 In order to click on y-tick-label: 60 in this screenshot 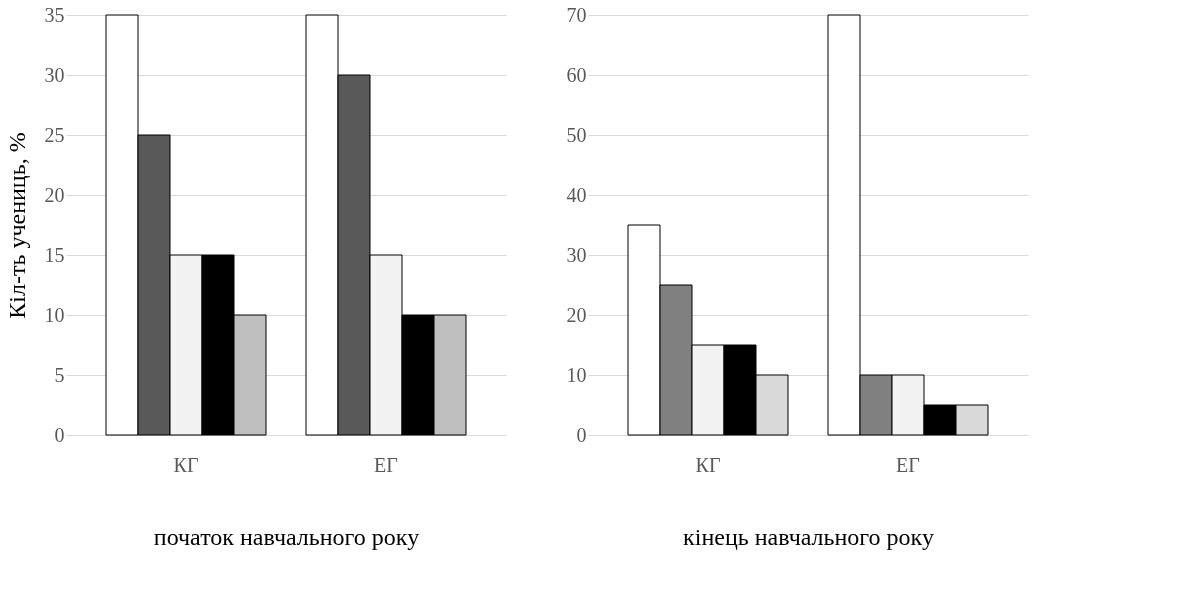, I will do `click(576, 74)`.